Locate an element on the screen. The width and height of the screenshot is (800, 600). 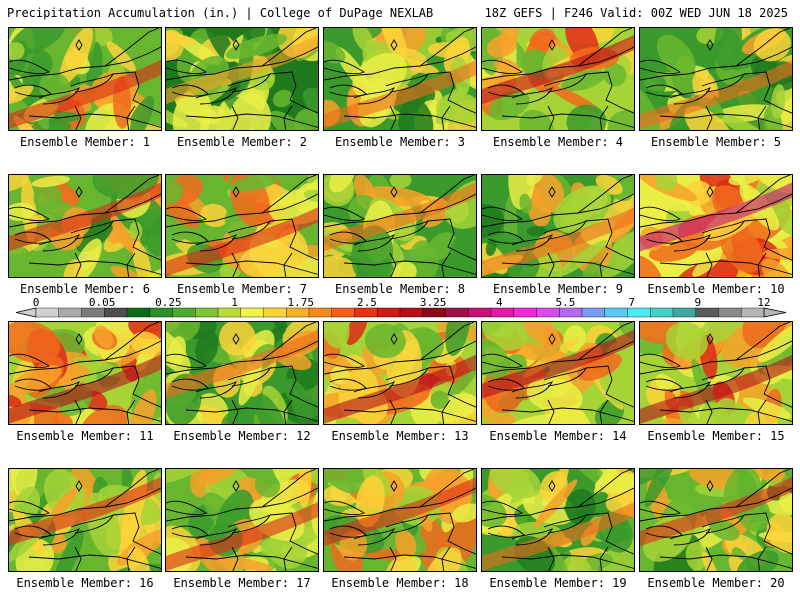
colorbar-tick-label: 1.75 is located at coordinates (300, 302).